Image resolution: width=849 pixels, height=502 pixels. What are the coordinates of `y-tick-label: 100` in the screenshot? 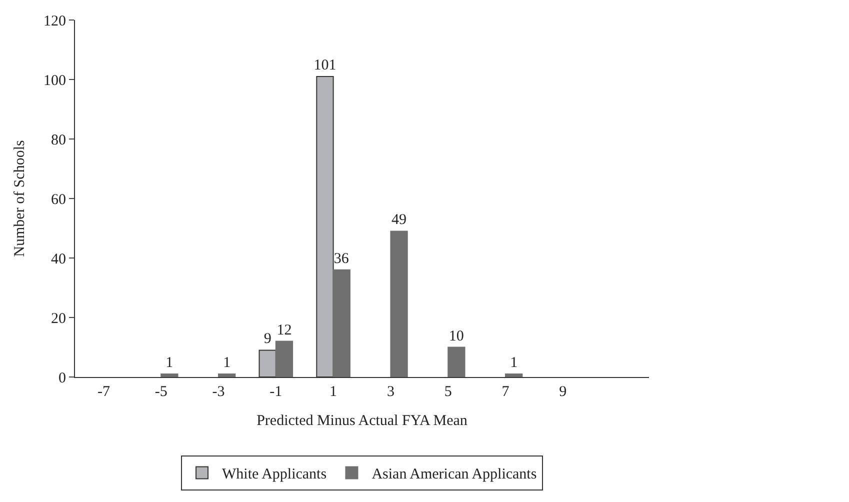 It's located at (55, 80).